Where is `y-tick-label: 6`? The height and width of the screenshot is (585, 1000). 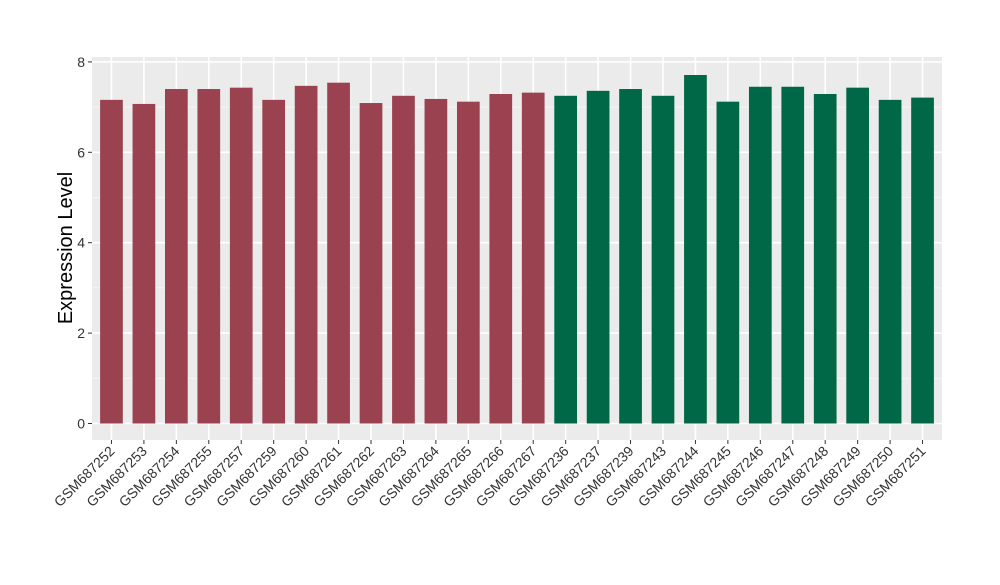 y-tick-label: 6 is located at coordinates (81, 152).